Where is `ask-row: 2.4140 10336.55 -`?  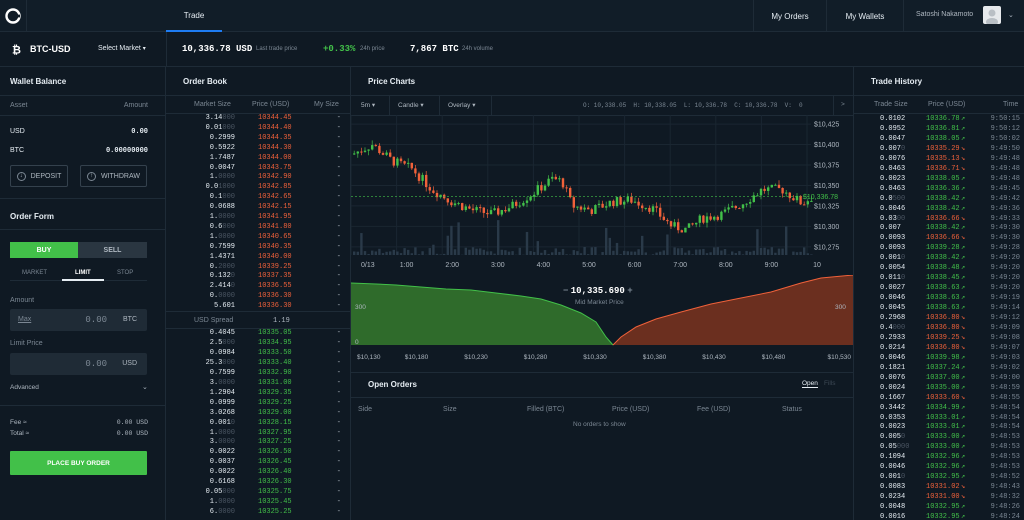 ask-row: 2.4140 10336.55 - is located at coordinates (258, 286).